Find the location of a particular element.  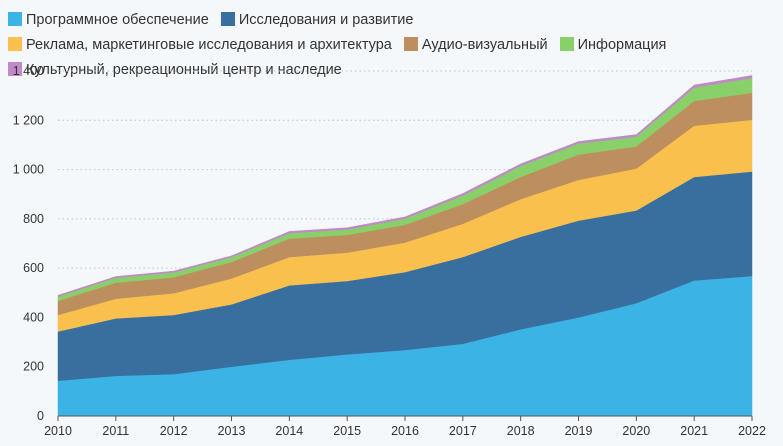

legend-item-rnd: Исследования и развитие is located at coordinates (317, 20).